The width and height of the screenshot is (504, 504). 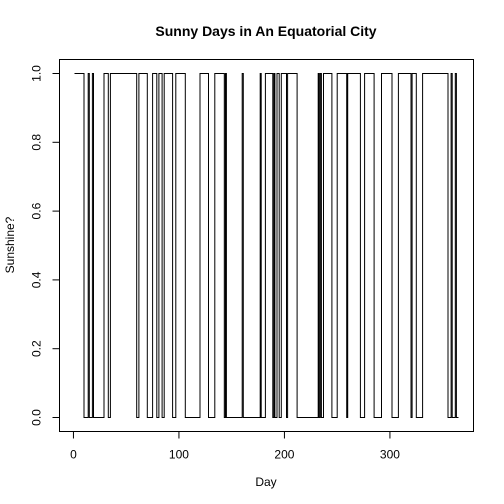 I want to click on y-tick-label: 0.2, so click(x=37, y=348).